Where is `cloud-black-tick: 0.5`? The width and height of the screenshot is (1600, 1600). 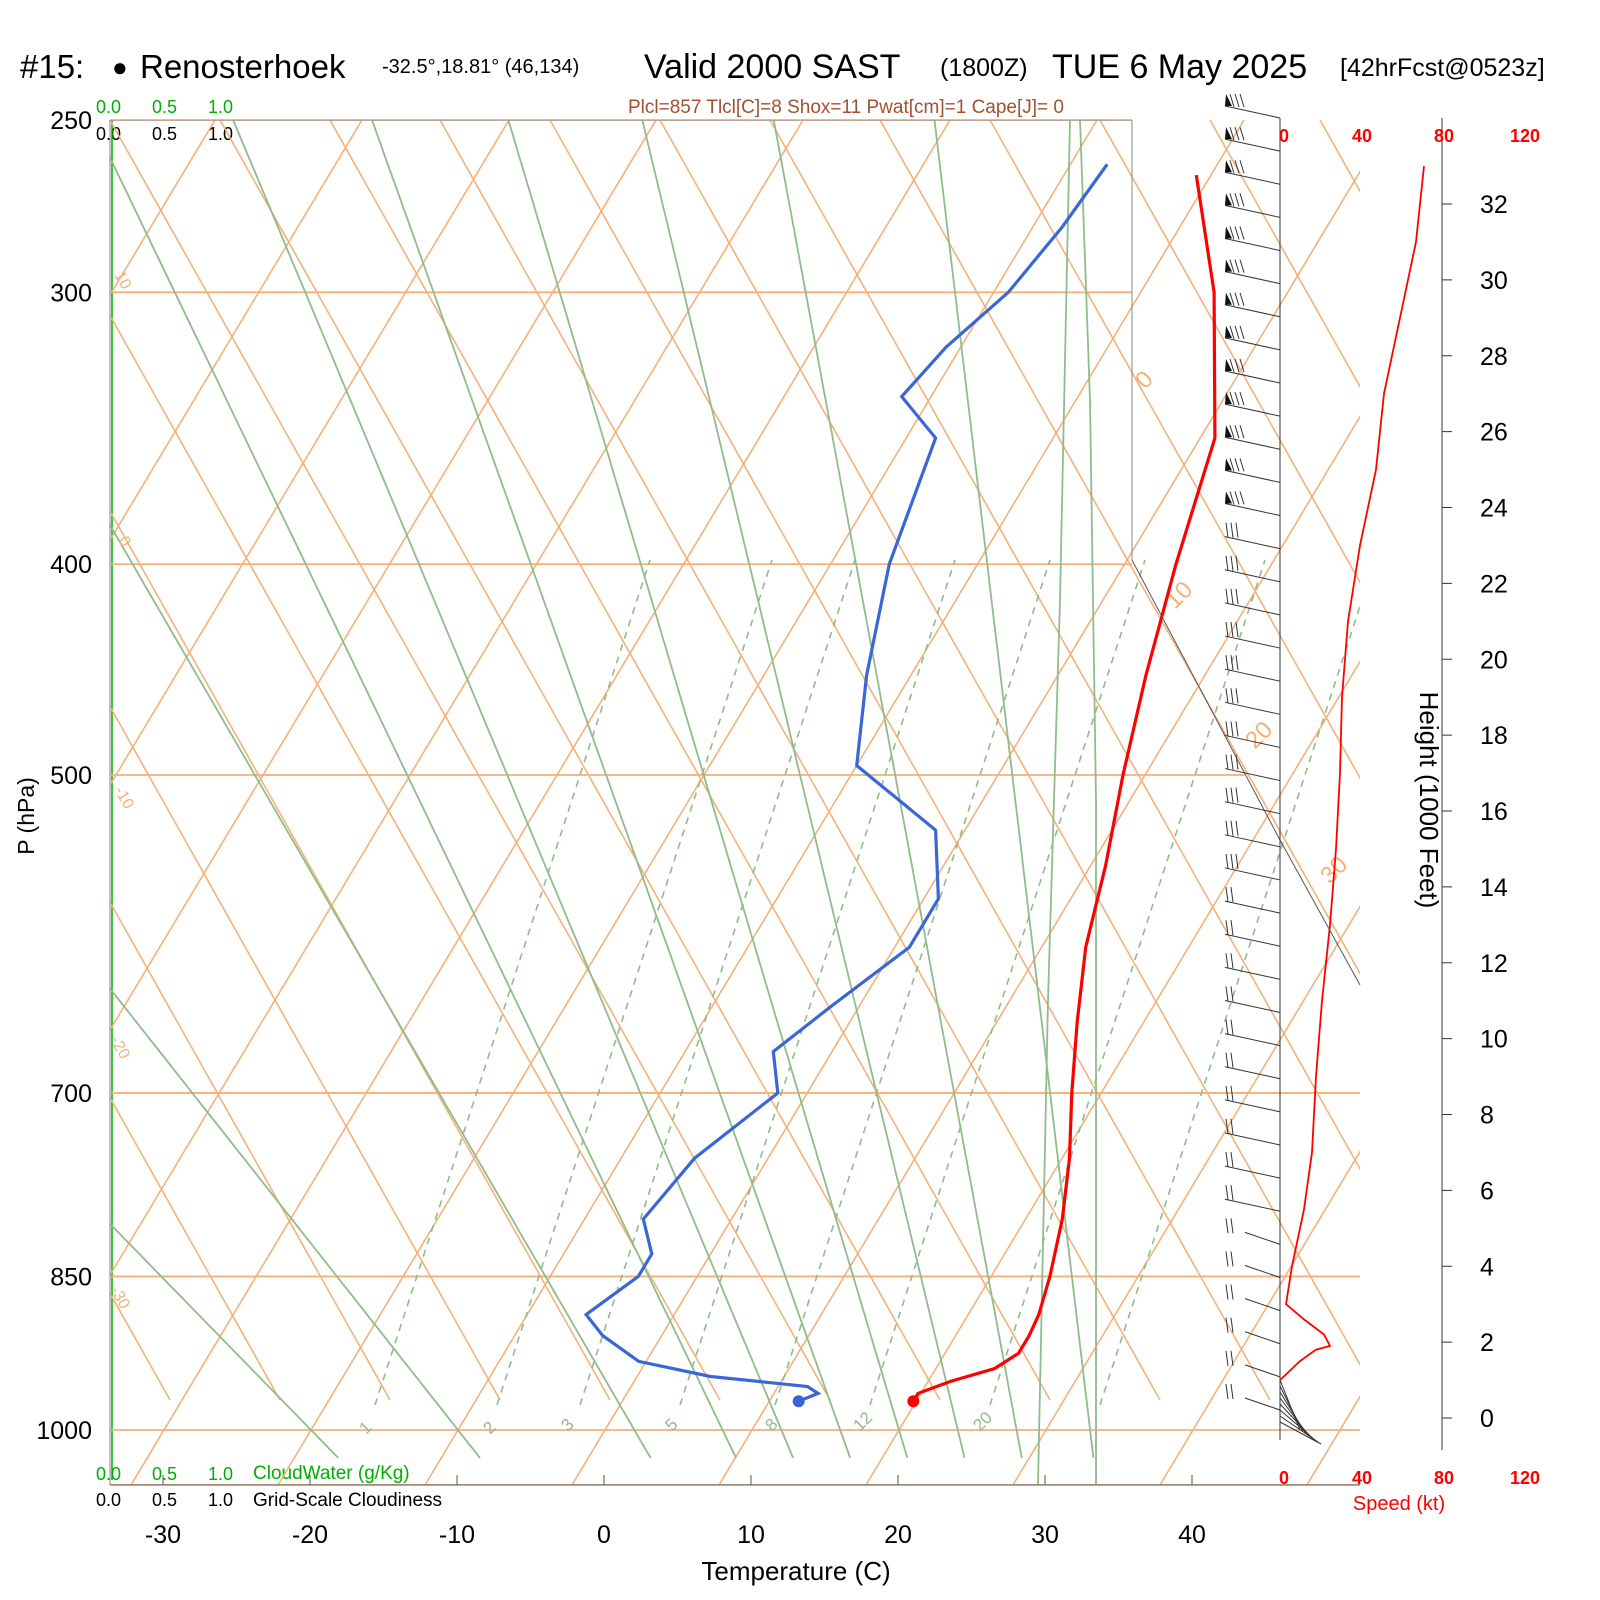 cloud-black-tick: 0.5 is located at coordinates (164, 134).